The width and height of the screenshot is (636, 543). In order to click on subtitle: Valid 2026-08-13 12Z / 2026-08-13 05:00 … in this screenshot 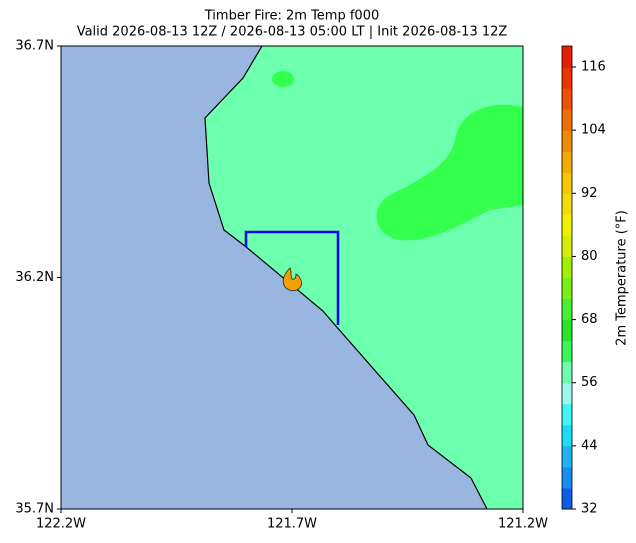, I will do `click(292, 32)`.